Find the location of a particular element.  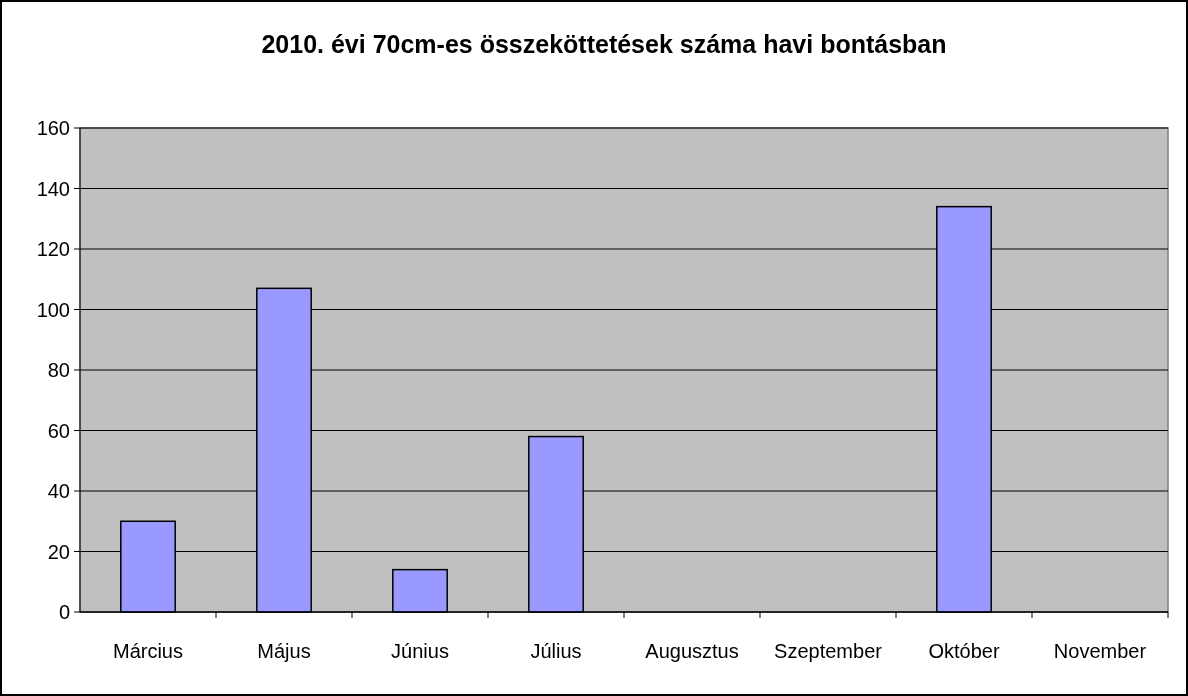

x-tick-label: Március is located at coordinates (148, 651).